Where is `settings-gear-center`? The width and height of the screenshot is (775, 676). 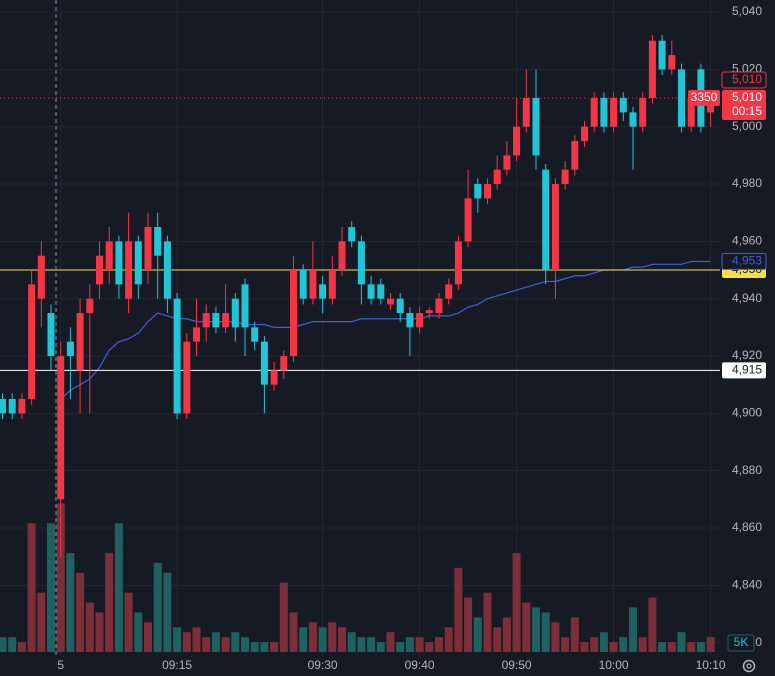 settings-gear-center is located at coordinates (749, 666).